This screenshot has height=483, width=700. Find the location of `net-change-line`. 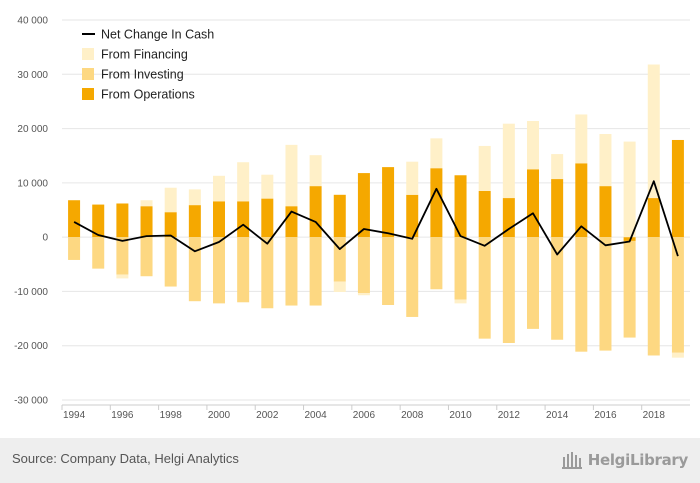

net-change-line is located at coordinates (376, 218).